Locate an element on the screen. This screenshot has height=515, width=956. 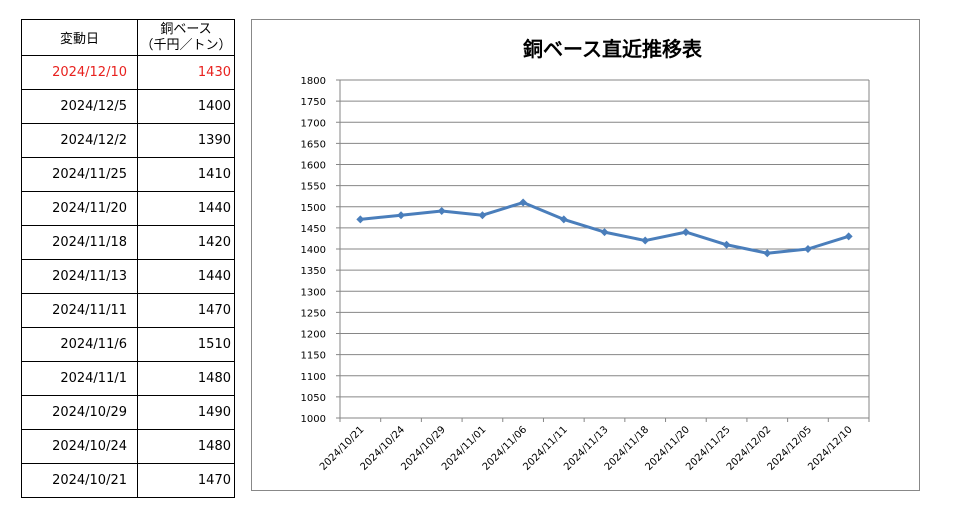
row-date: 2024/12/5 is located at coordinates (79, 106).